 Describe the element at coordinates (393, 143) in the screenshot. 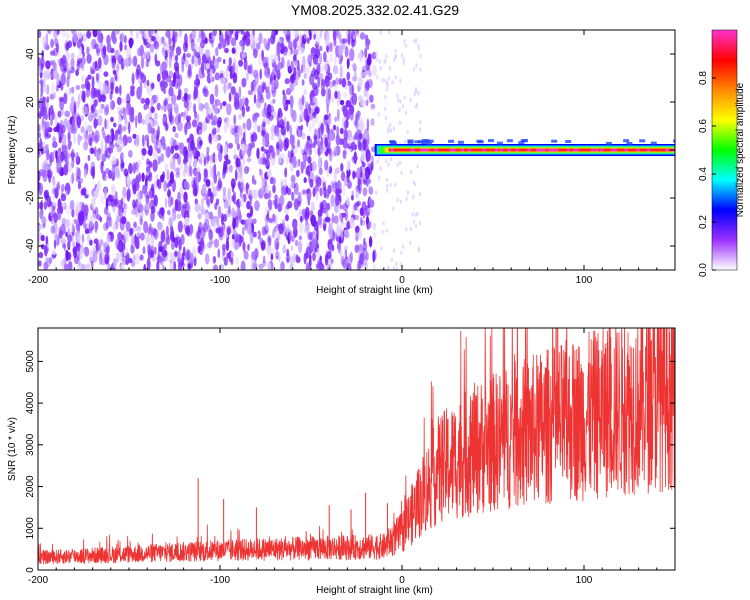

I see `signal-edge-cell` at that location.